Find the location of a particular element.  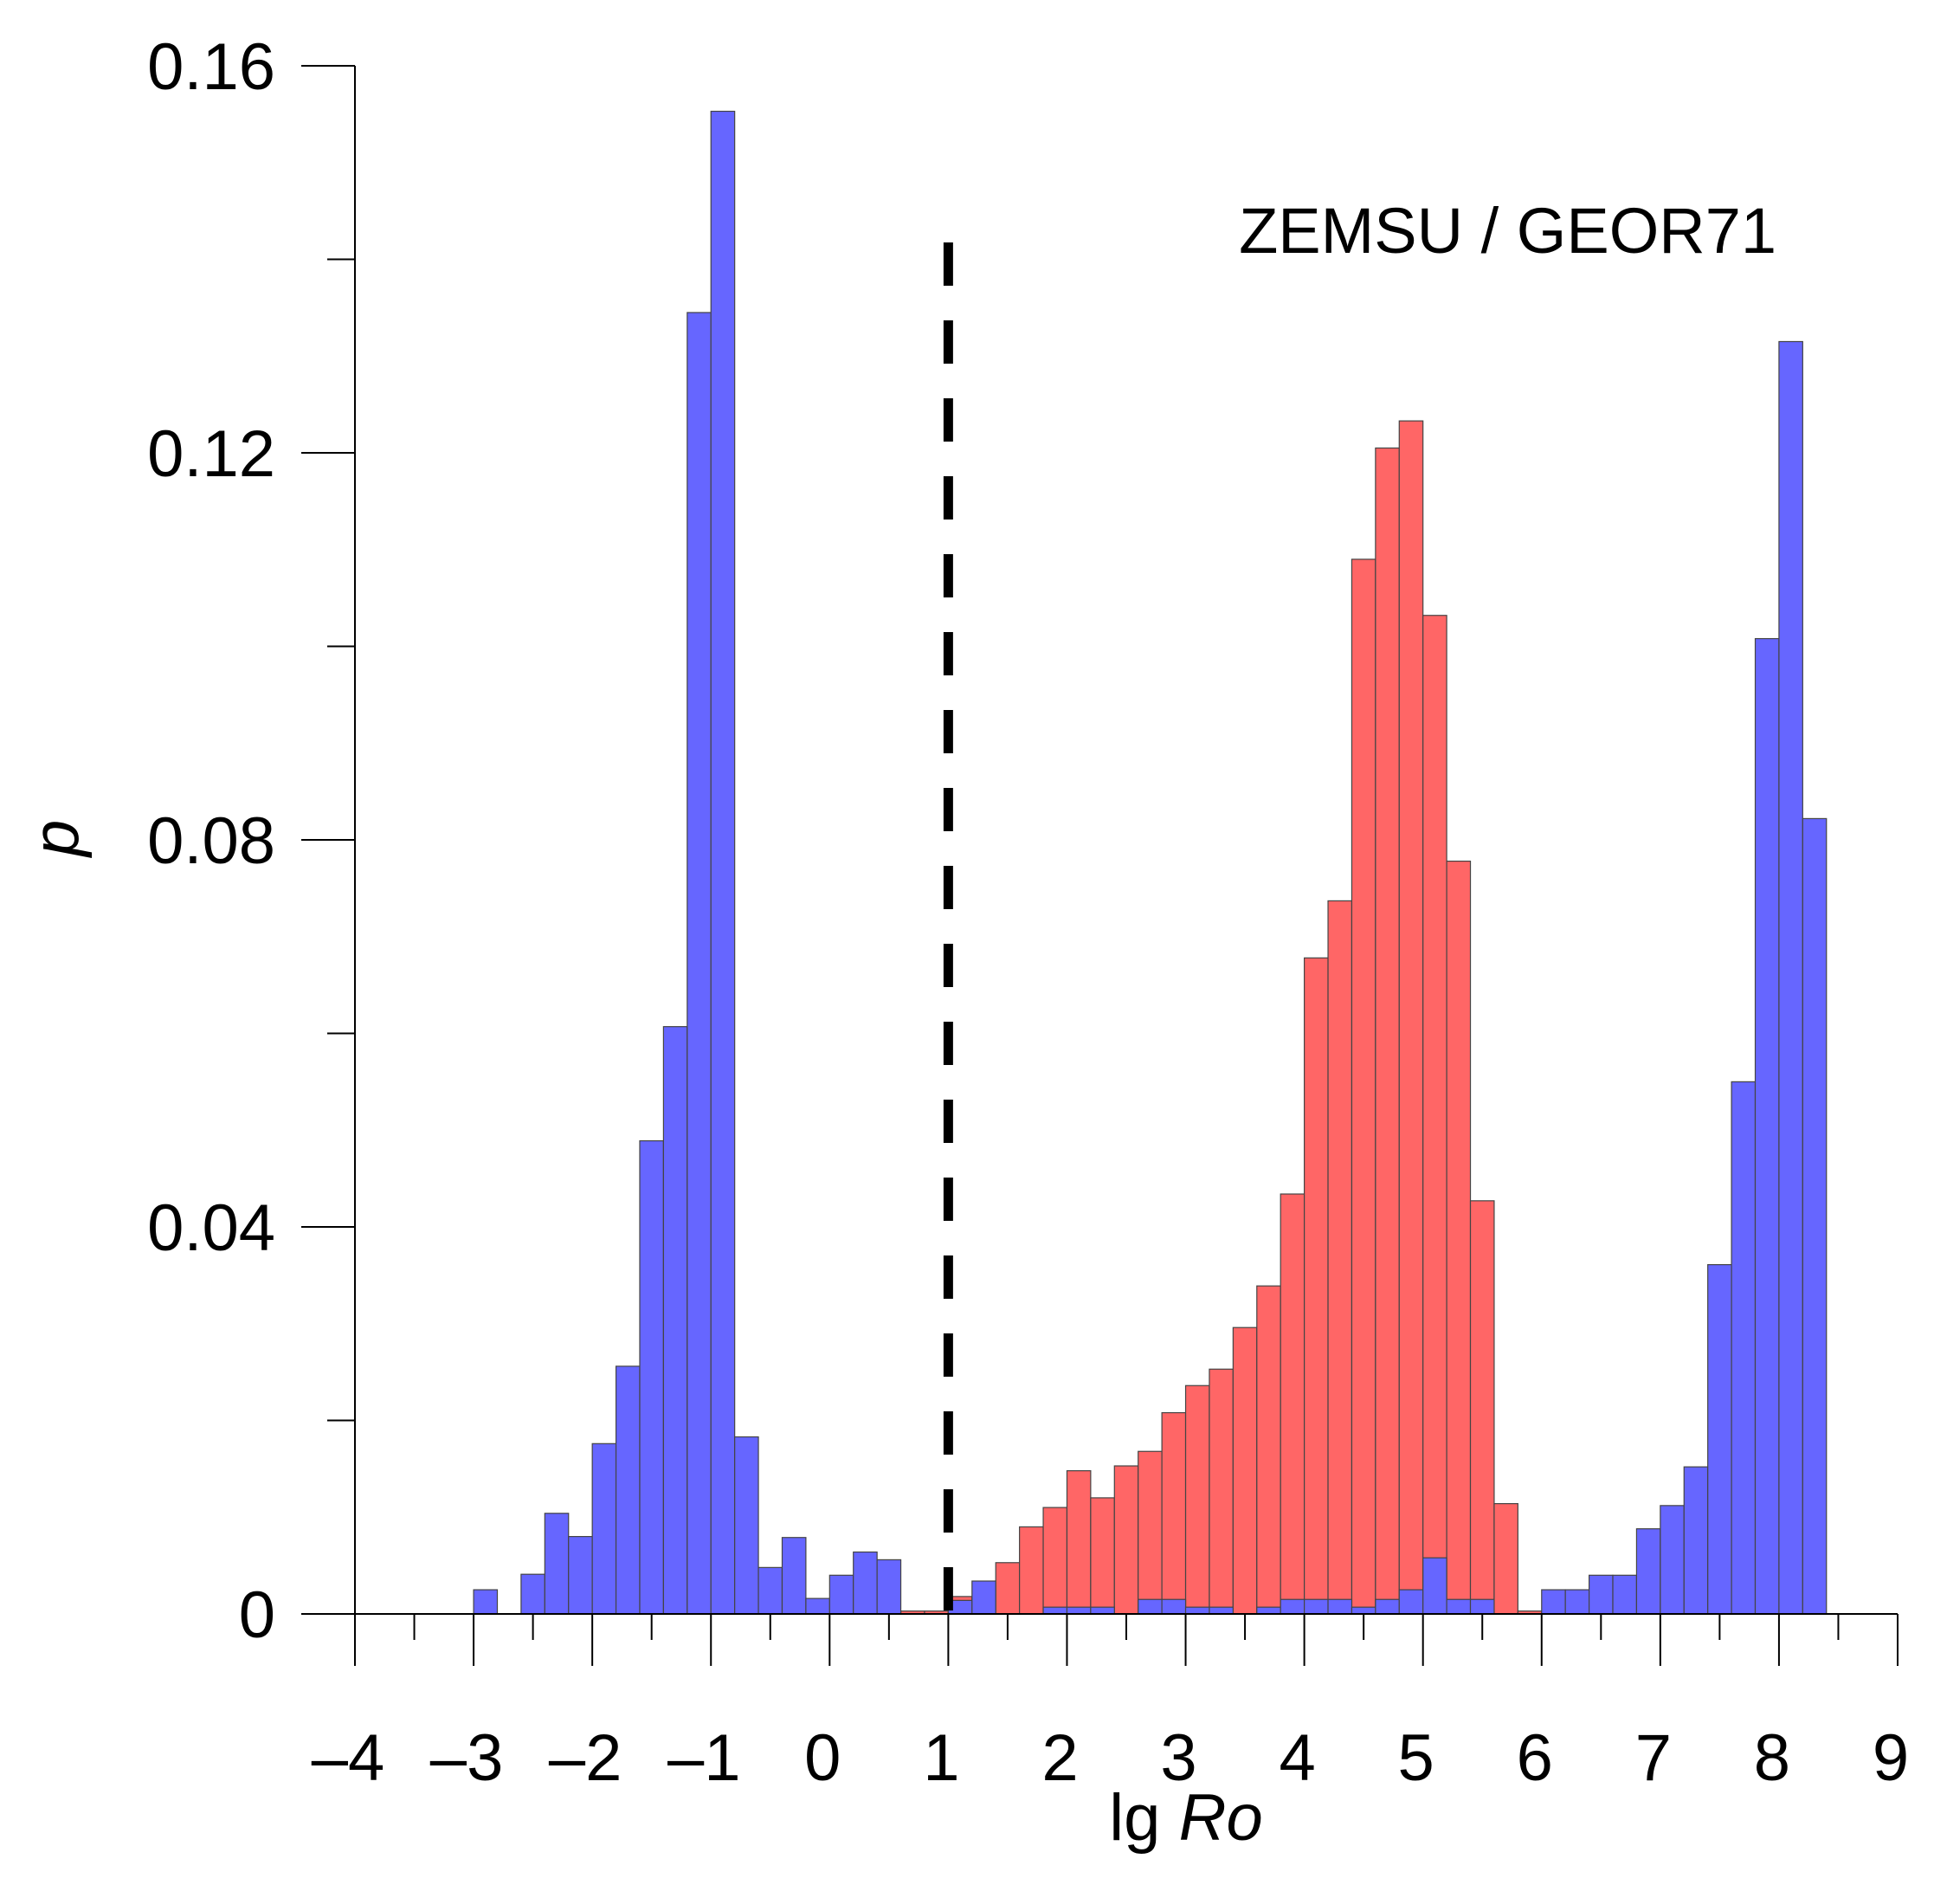

x-axis-ticks: –4 –3 –2 –1 0 1 2 3 4 5 6 7 8 9 is located at coordinates (1110, 1704).